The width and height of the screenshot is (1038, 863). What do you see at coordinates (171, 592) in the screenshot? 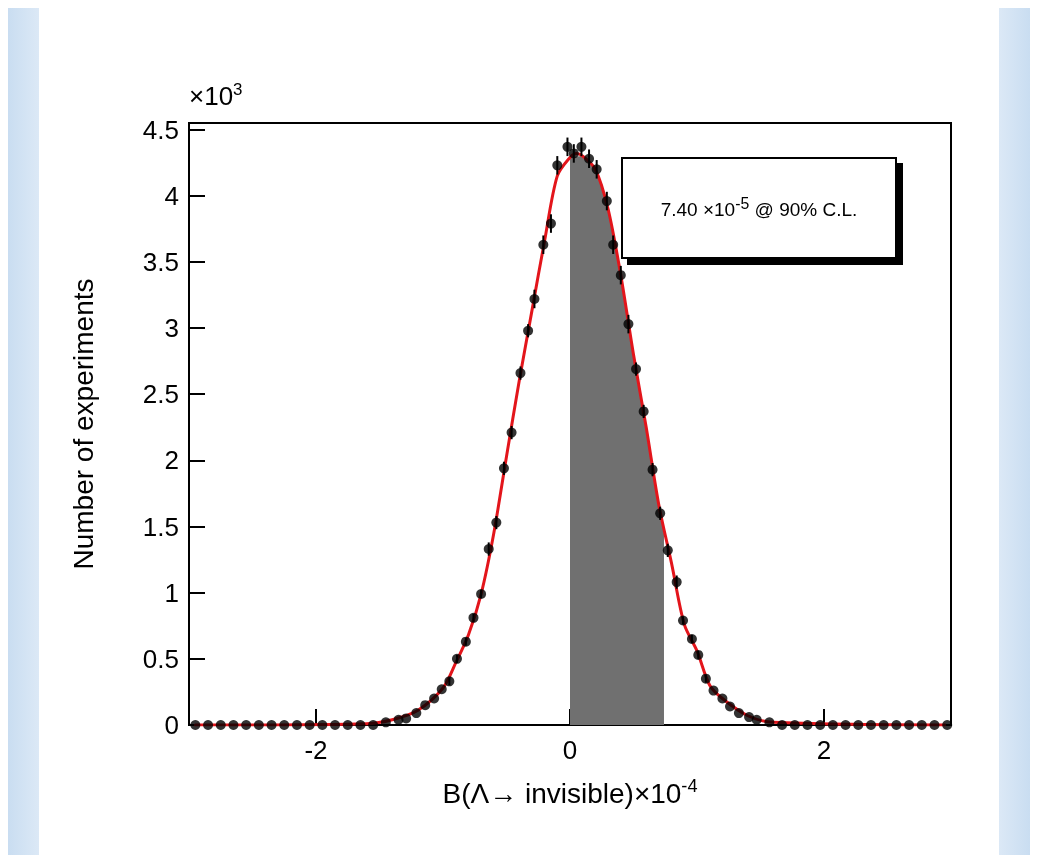
I see `y-tick-label: 1` at bounding box center [171, 592].